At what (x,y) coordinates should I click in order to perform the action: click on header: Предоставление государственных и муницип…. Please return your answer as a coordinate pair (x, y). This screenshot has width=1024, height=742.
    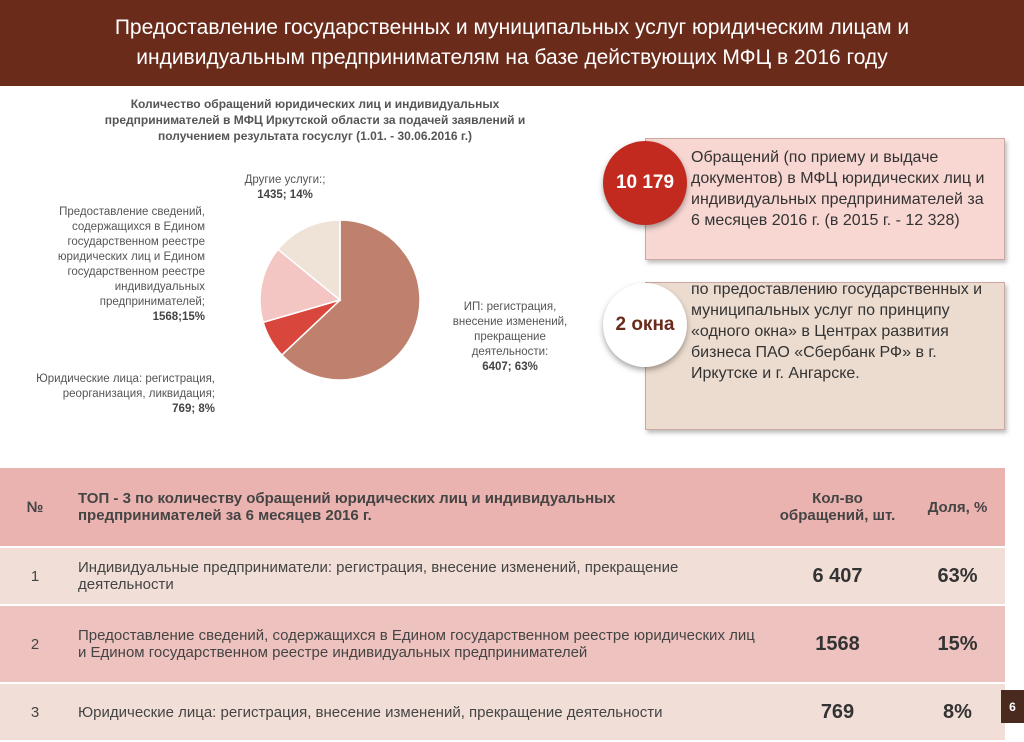
    Looking at the image, I should click on (512, 43).